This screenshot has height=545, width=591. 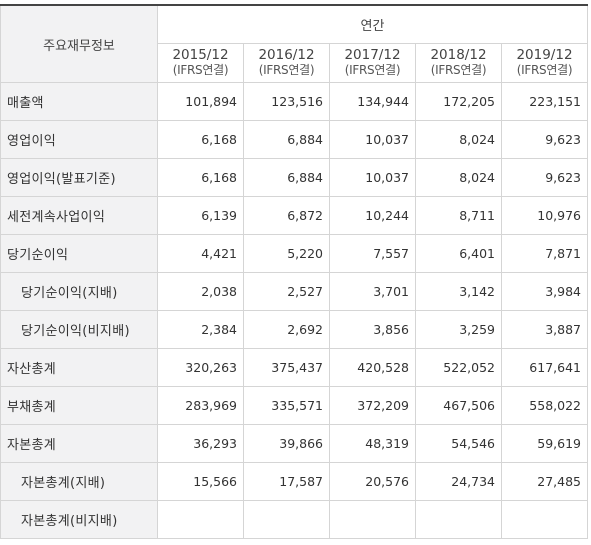 What do you see at coordinates (200, 215) in the screenshot?
I see `value-cell: 6,139` at bounding box center [200, 215].